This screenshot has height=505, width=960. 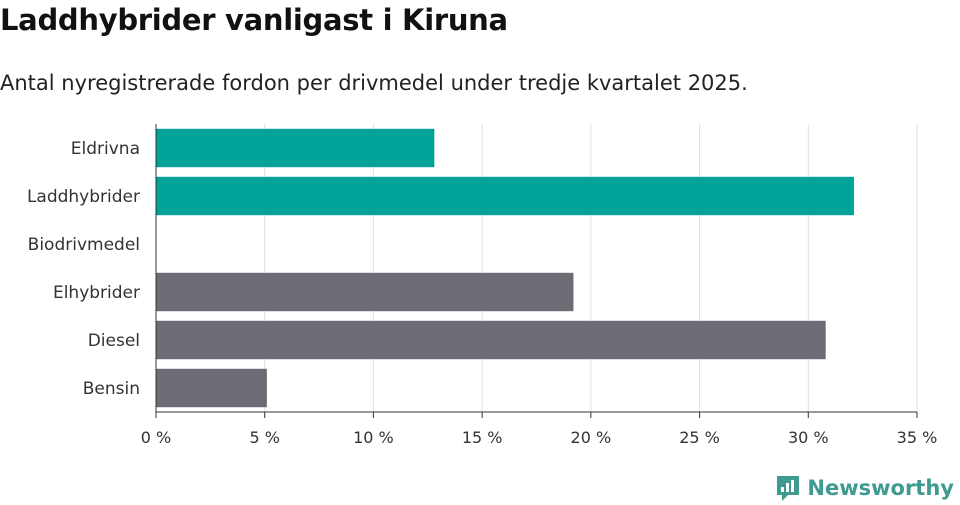 I want to click on bar-eldrivna, so click(x=295, y=148).